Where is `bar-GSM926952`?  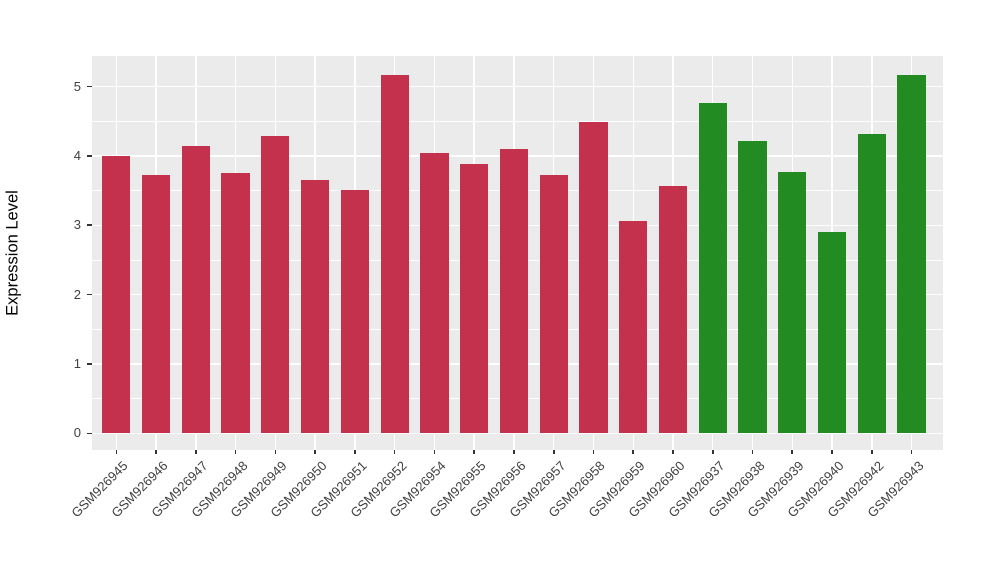 bar-GSM926952 is located at coordinates (394, 254).